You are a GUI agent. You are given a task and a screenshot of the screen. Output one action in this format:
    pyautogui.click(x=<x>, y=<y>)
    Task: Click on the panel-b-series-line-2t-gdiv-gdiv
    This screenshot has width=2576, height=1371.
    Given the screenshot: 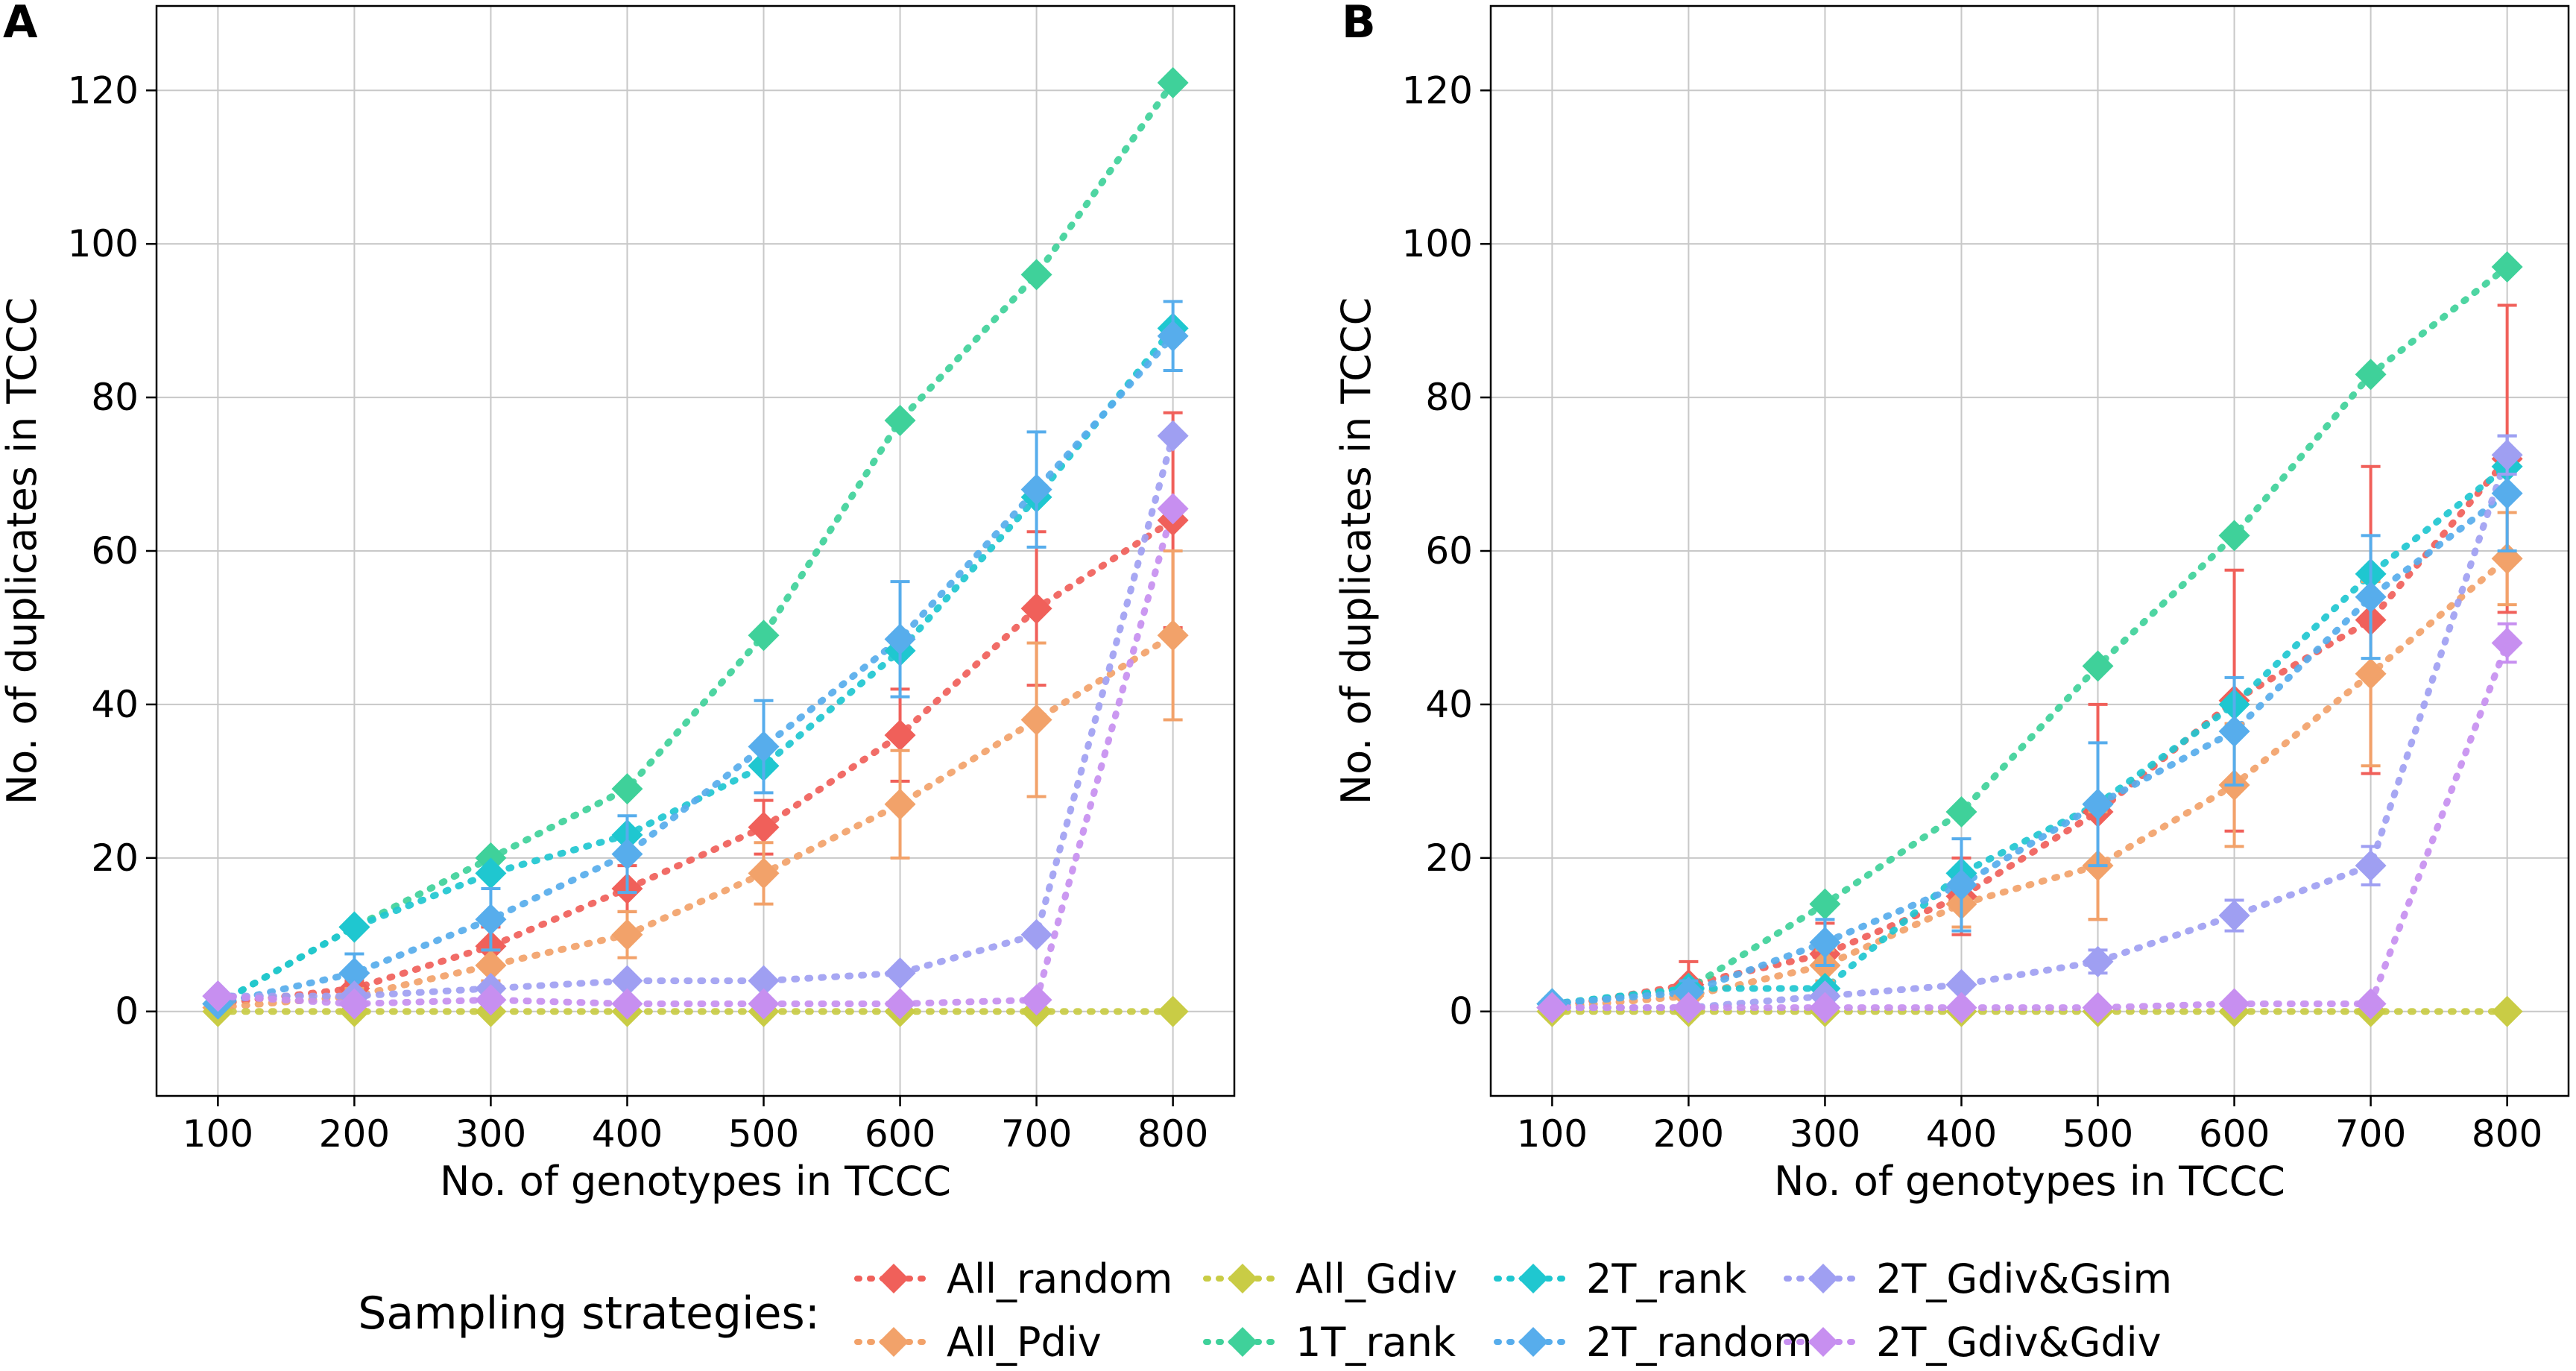 What is the action you would take?
    pyautogui.click(x=2029, y=826)
    